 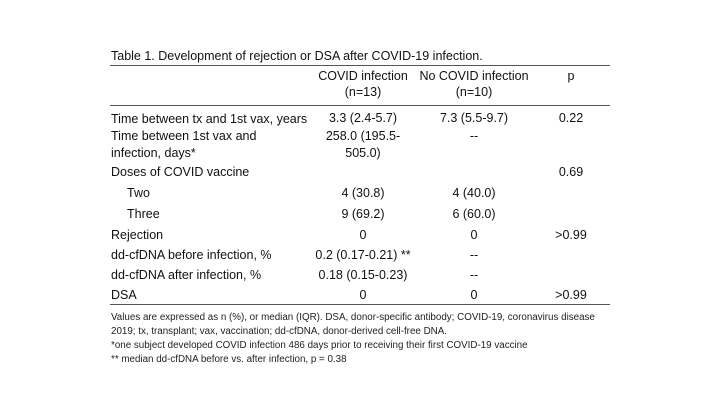 I want to click on row-p-value: 0.22, so click(x=571, y=118).